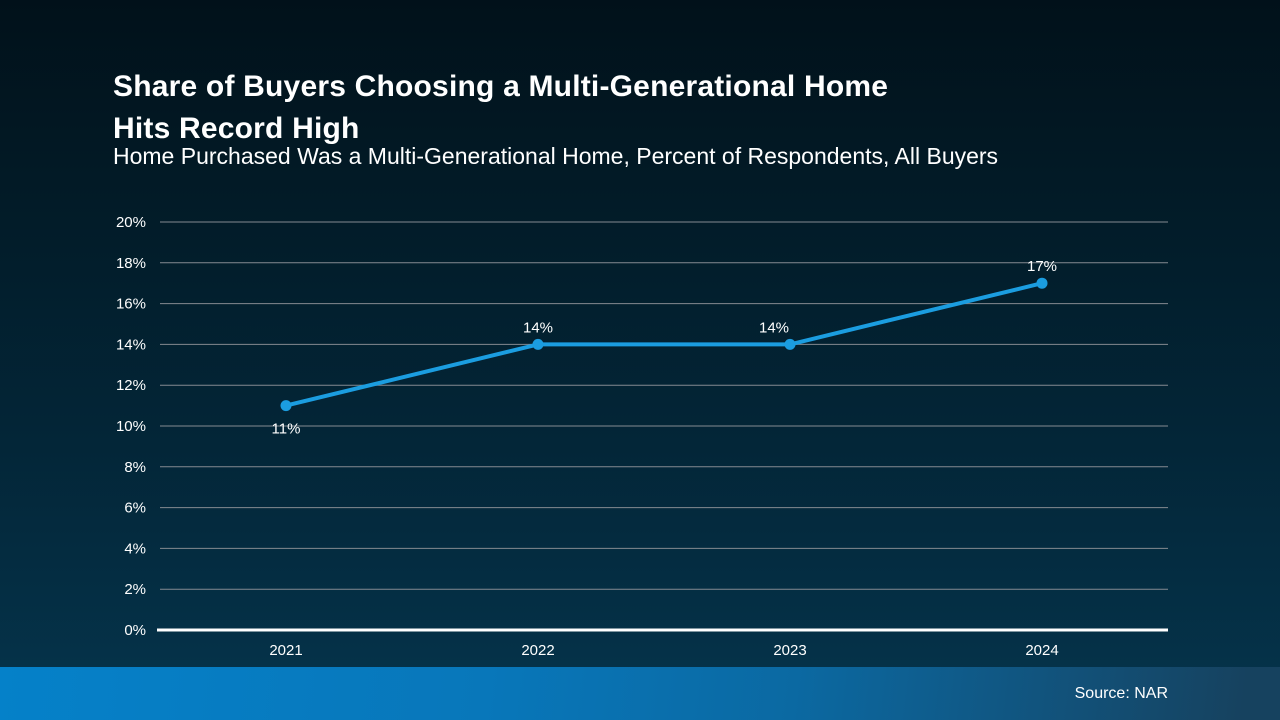 The height and width of the screenshot is (720, 1280). Describe the element at coordinates (131, 426) in the screenshot. I see `y-tick-label: 10%` at that location.